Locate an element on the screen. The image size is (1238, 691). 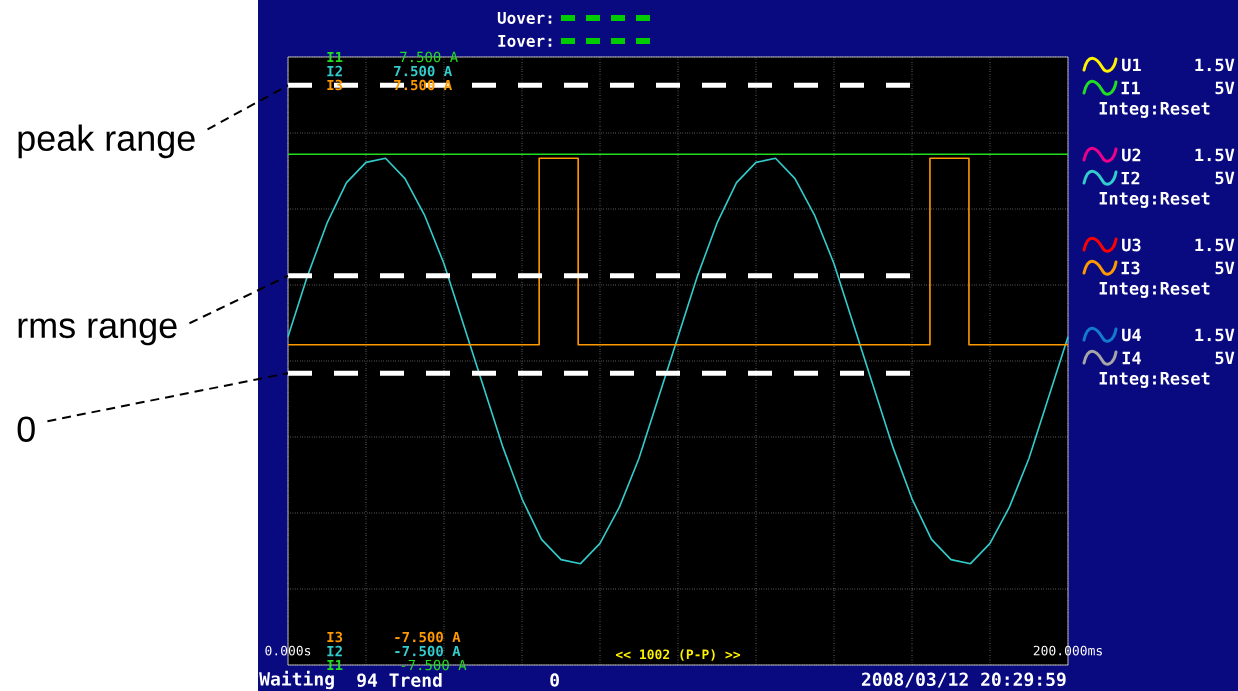
legend-label: I3 is located at coordinates (1130, 268).